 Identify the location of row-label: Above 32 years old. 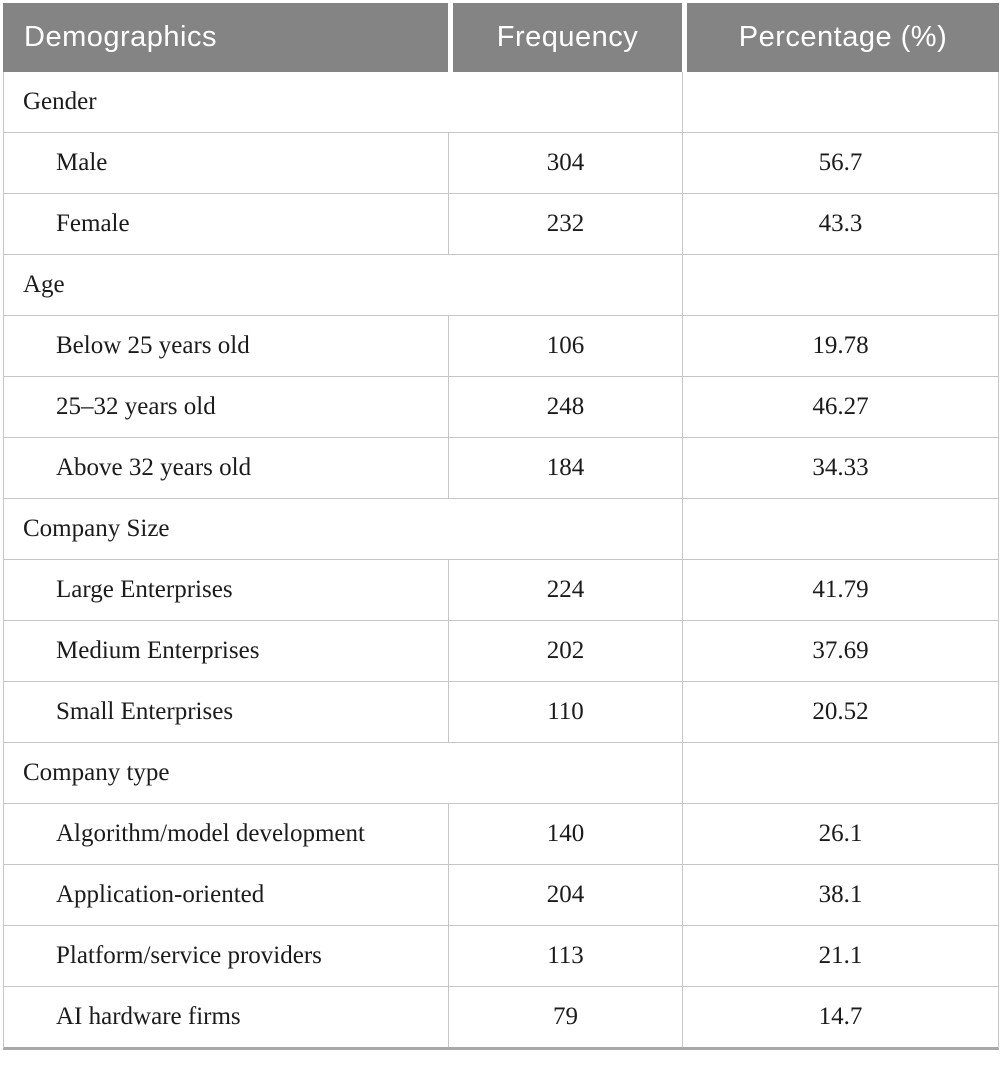
(154, 467).